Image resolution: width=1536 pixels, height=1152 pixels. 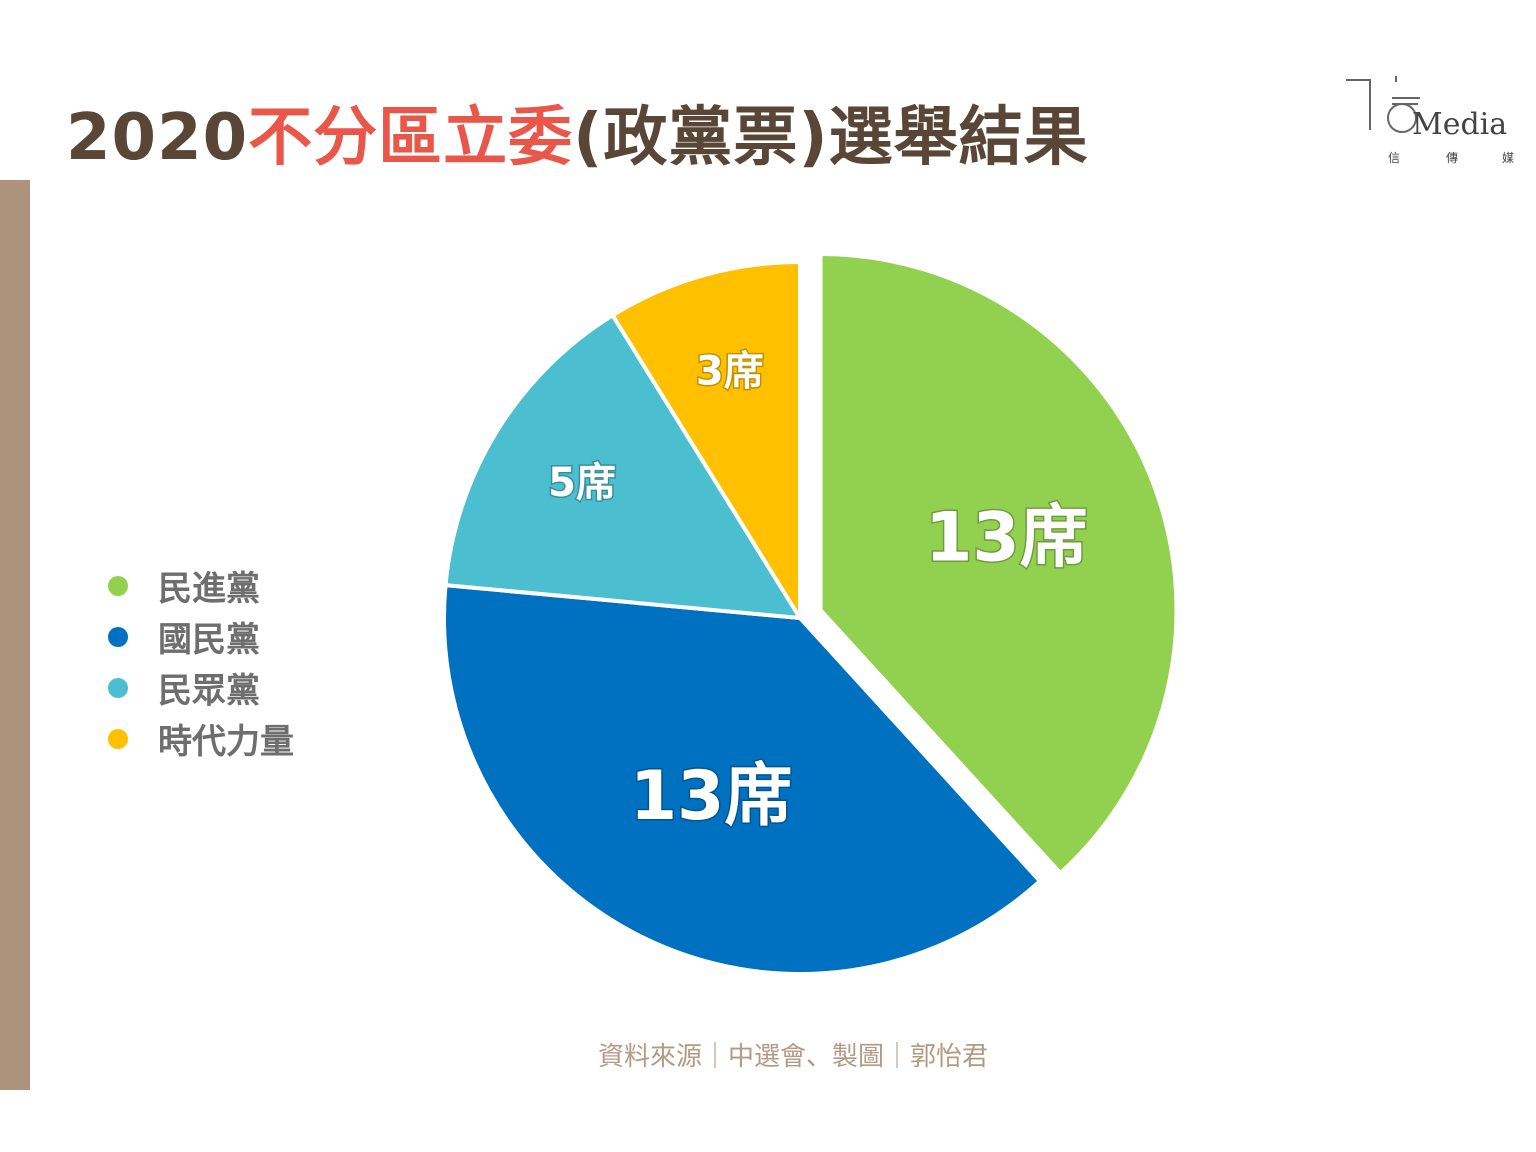 I want to click on legend-item: 民眾黨, so click(x=201, y=687).